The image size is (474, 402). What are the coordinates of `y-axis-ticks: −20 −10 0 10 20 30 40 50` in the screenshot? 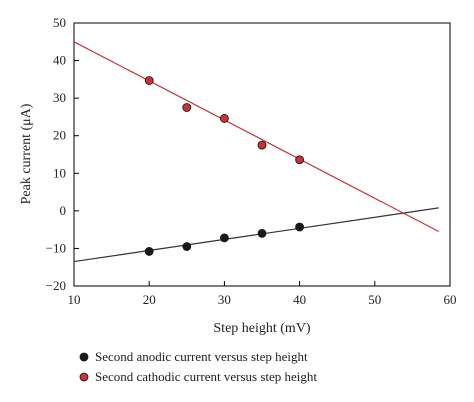 It's located at (62, 154).